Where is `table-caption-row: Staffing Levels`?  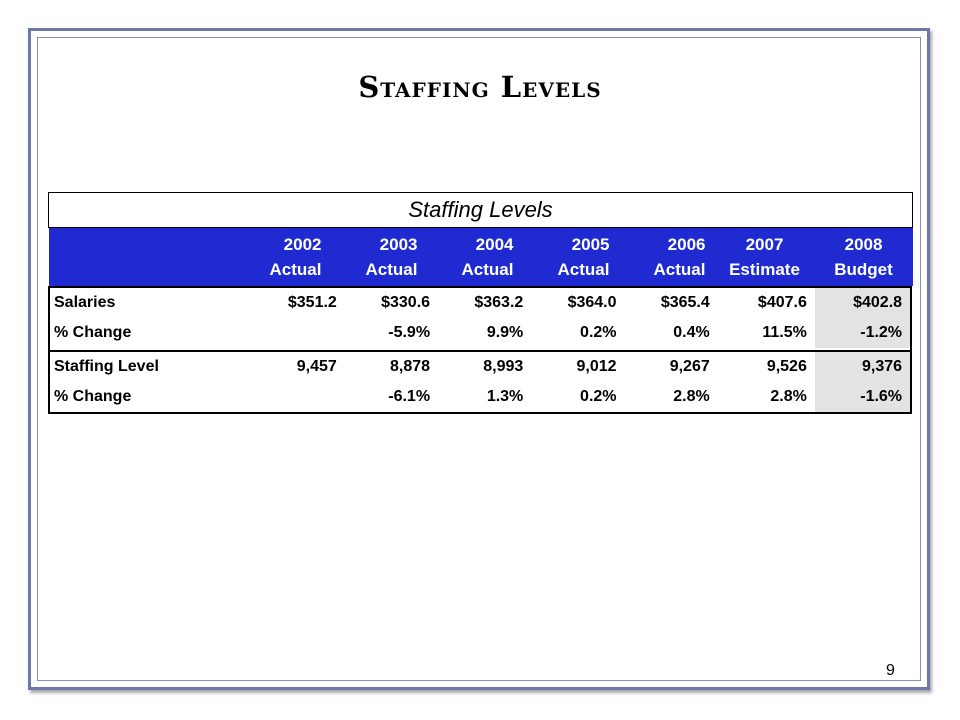 table-caption-row: Staffing Levels is located at coordinates (480, 210).